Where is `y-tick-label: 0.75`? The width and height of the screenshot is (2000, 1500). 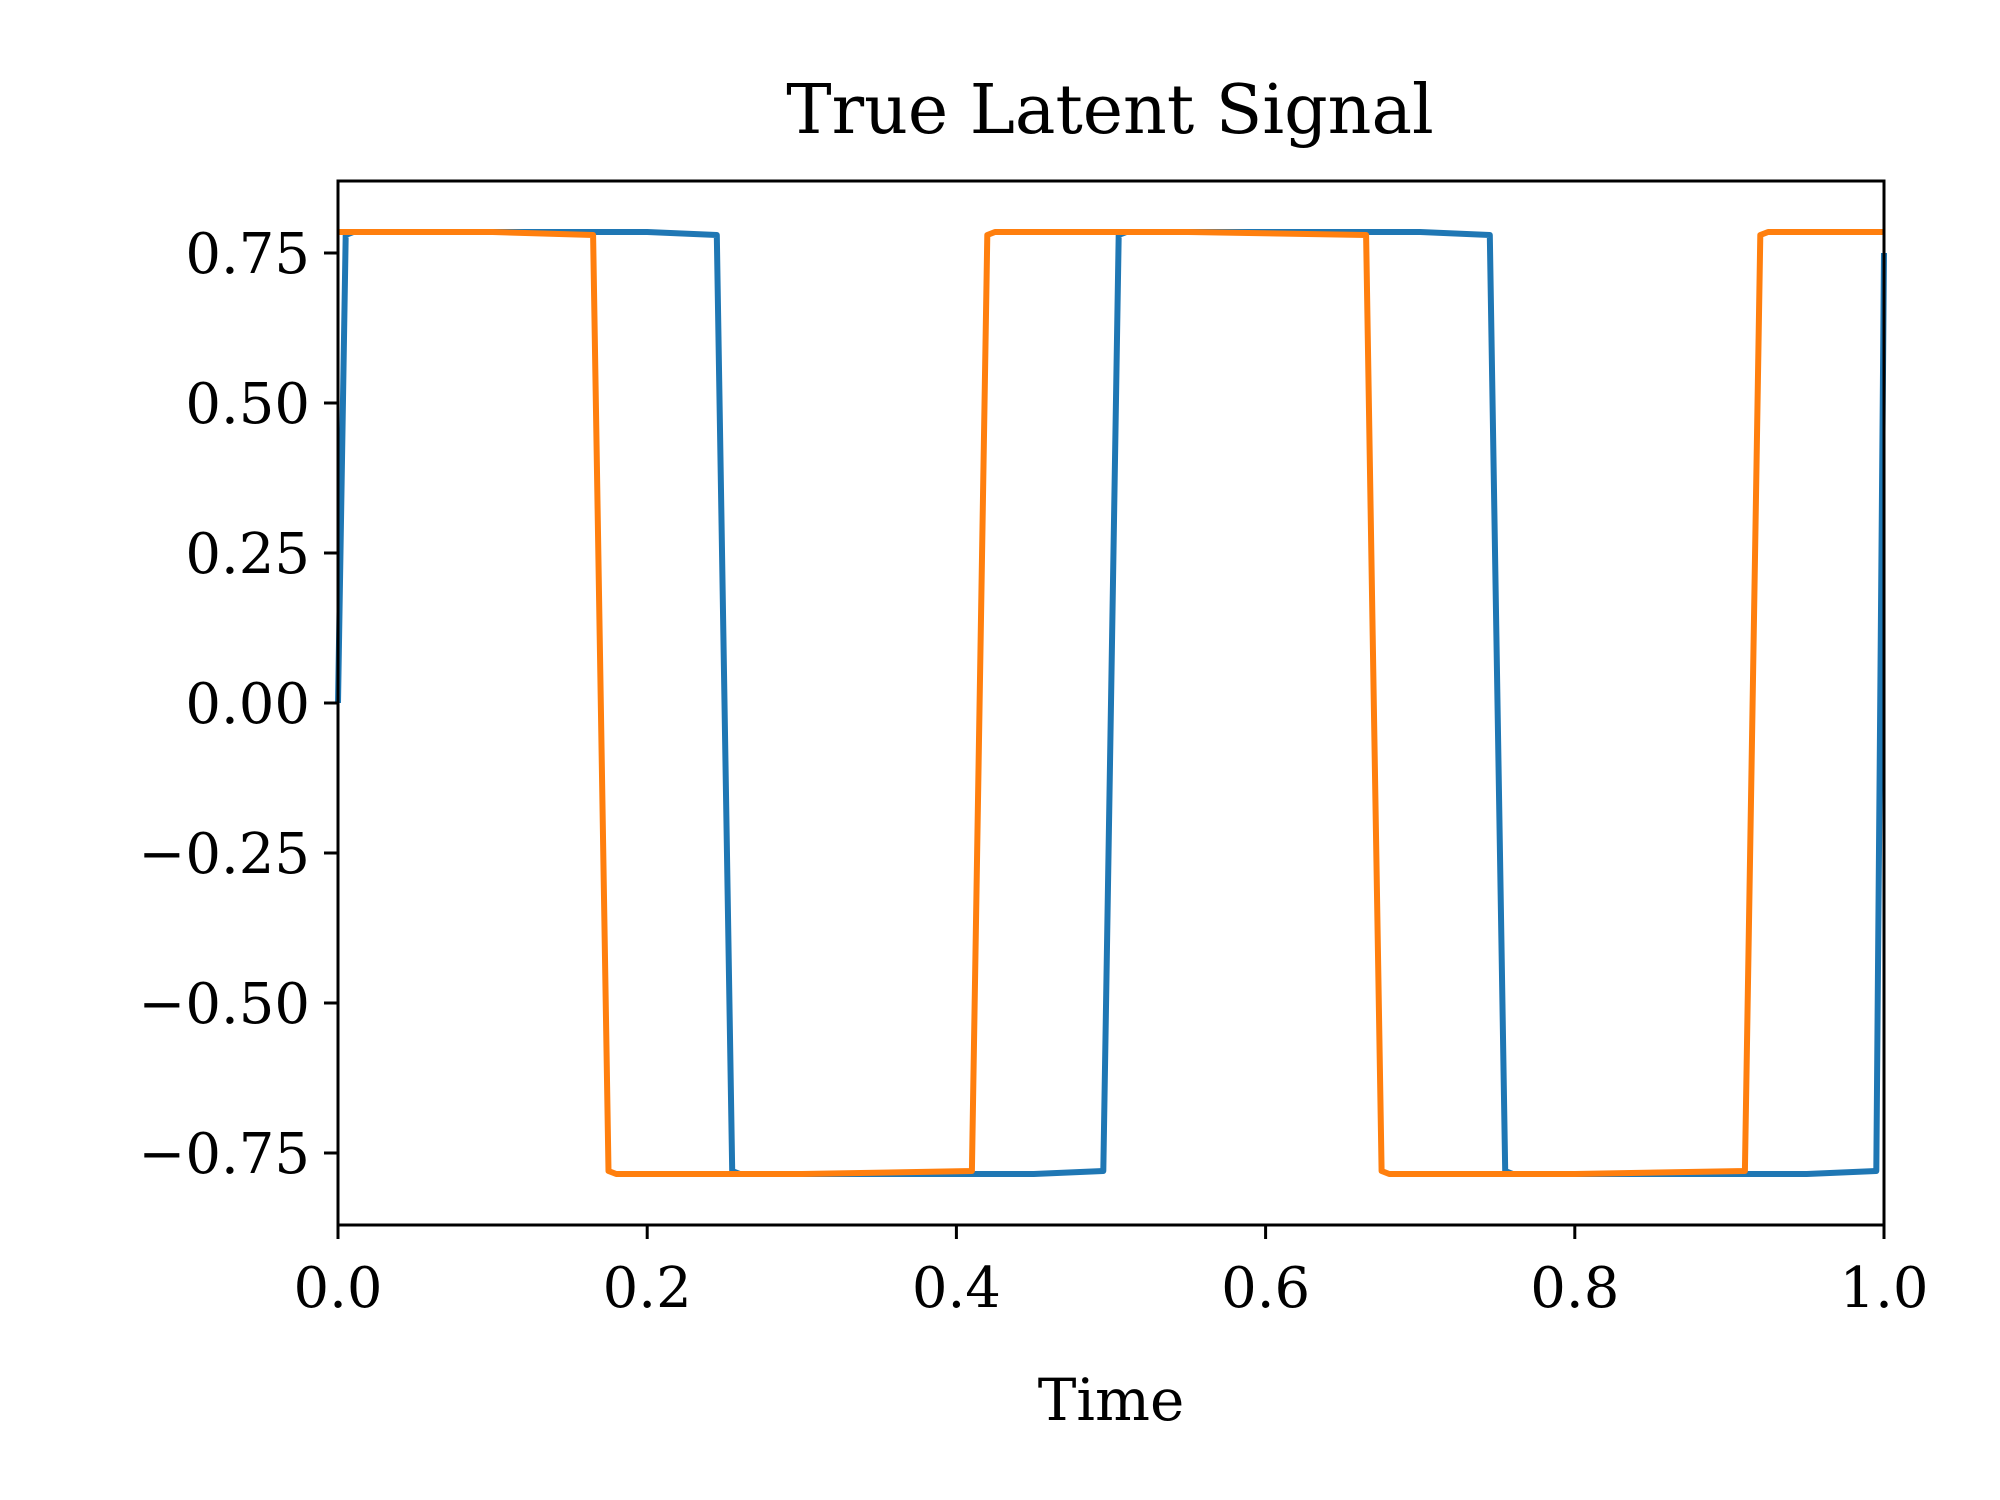 y-tick-label: 0.75 is located at coordinates (247, 254).